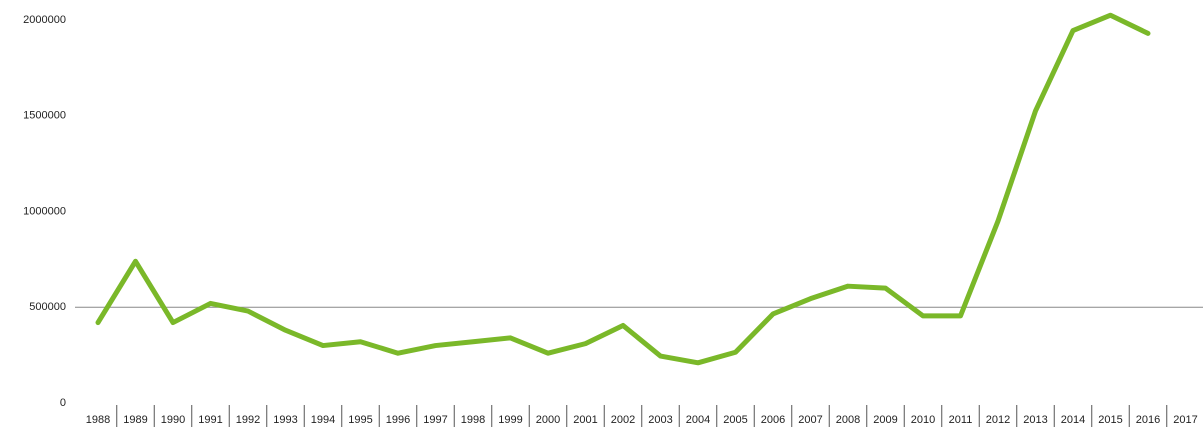 The height and width of the screenshot is (427, 1203). What do you see at coordinates (135, 420) in the screenshot?
I see `x-tick-label: 1989` at bounding box center [135, 420].